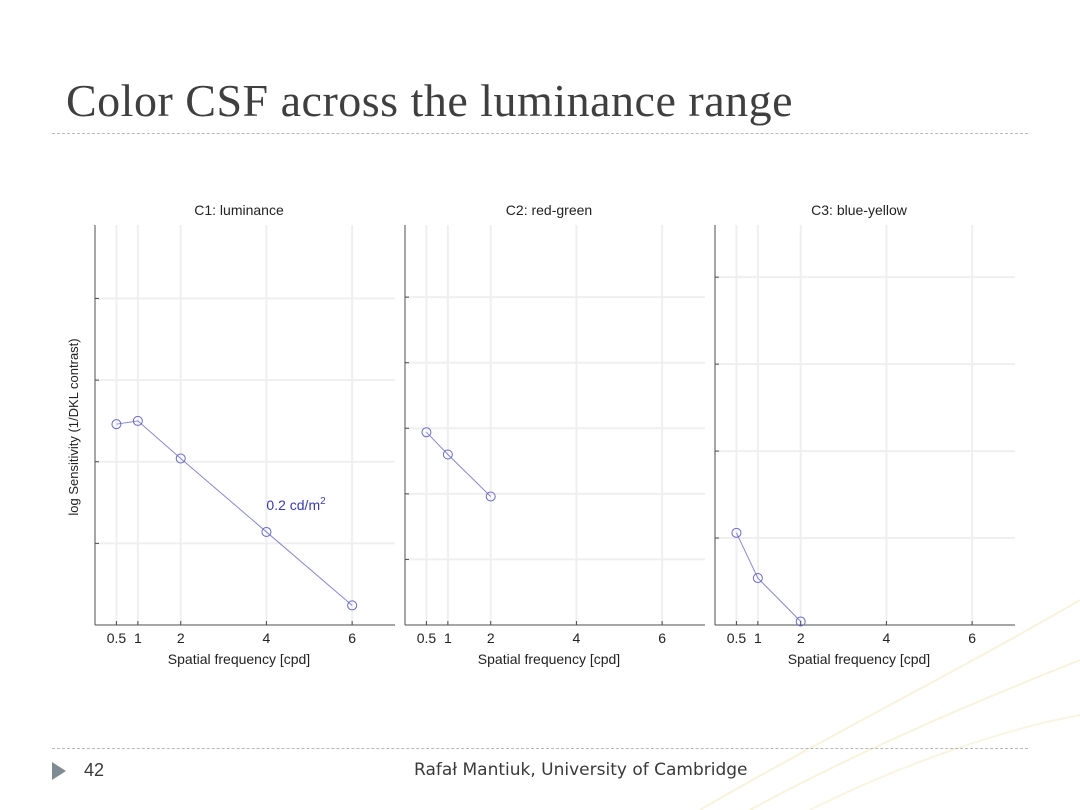  What do you see at coordinates (549, 659) in the screenshot?
I see `chart-2-x-axis-label: Spatial frequency [cpd]` at bounding box center [549, 659].